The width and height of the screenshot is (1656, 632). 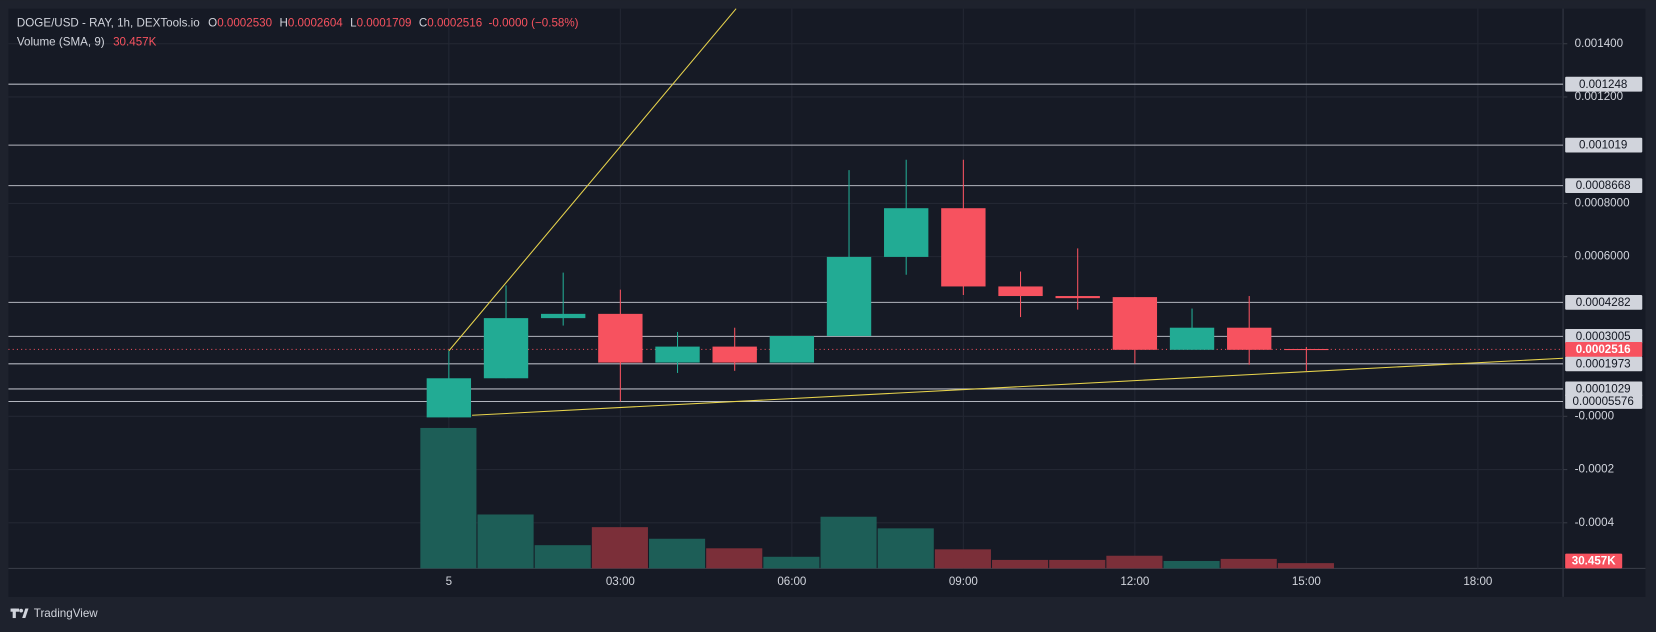 What do you see at coordinates (61, 42) in the screenshot?
I see `volume-name: Volume (SMA, 9)` at bounding box center [61, 42].